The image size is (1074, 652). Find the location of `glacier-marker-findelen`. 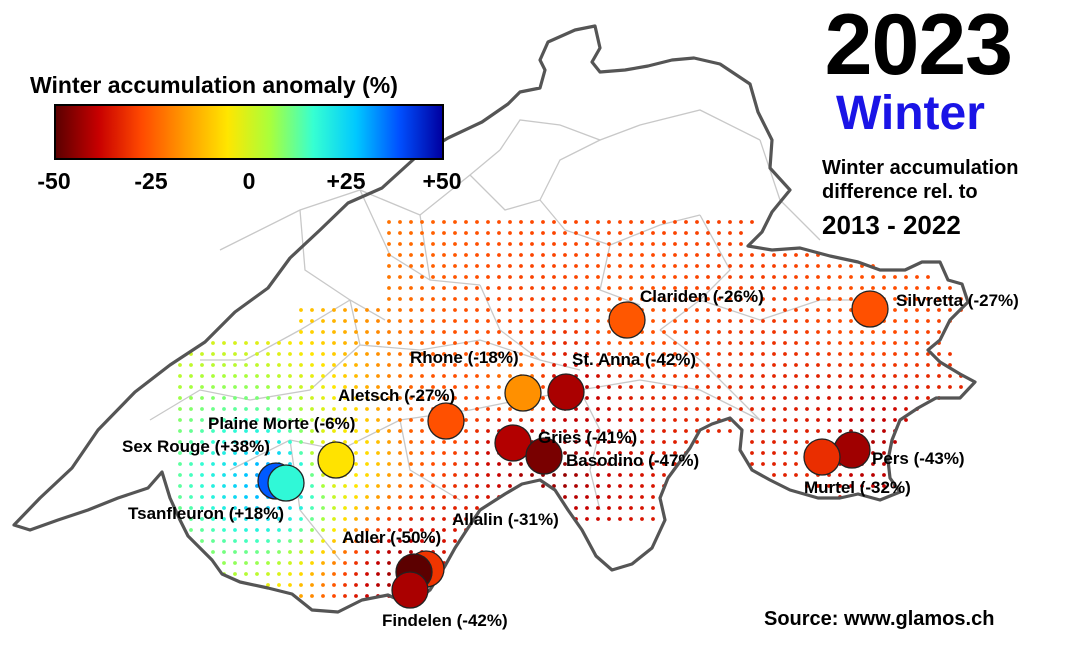

glacier-marker-findelen is located at coordinates (410, 590).